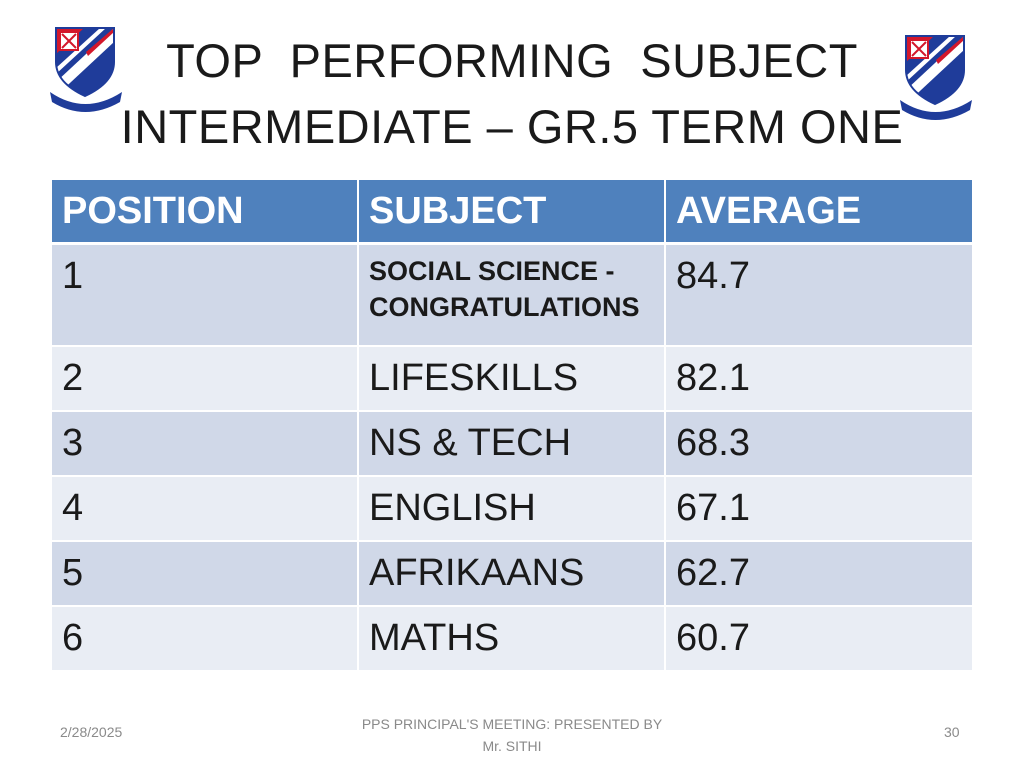  I want to click on header-subject: SUBJECT, so click(512, 212).